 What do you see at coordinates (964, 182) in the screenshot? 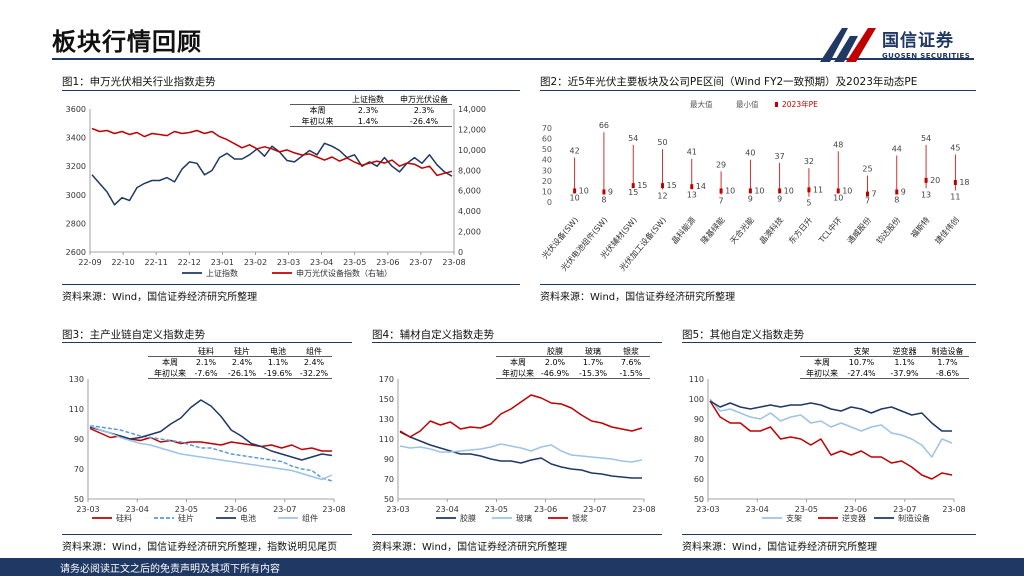
I see `fig2-pe-label: 18` at bounding box center [964, 182].